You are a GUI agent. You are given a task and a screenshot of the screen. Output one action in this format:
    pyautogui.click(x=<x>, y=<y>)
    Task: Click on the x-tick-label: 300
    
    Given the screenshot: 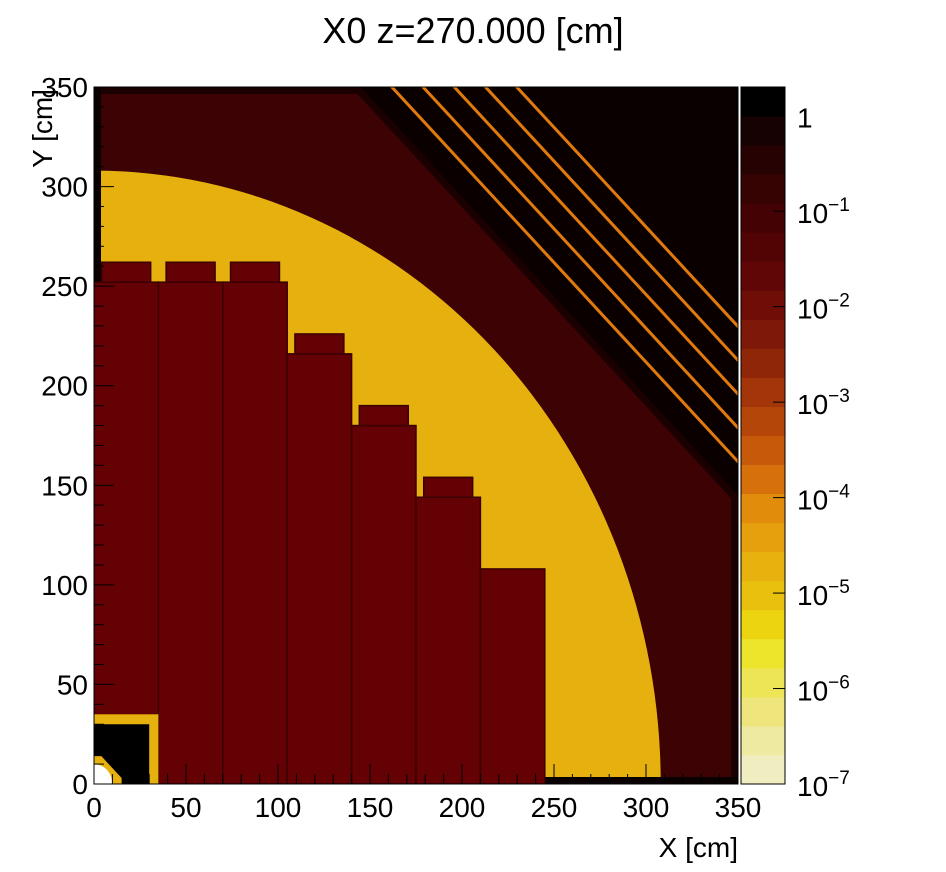 What is the action you would take?
    pyautogui.click(x=646, y=807)
    